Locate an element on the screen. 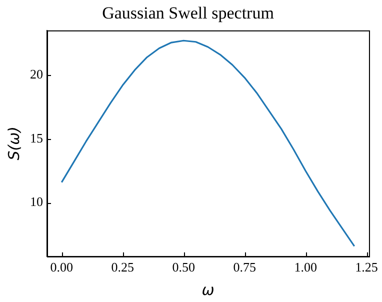 The height and width of the screenshot is (302, 382). chart-title: Gaussian Swell spectrum is located at coordinates (188, 13).